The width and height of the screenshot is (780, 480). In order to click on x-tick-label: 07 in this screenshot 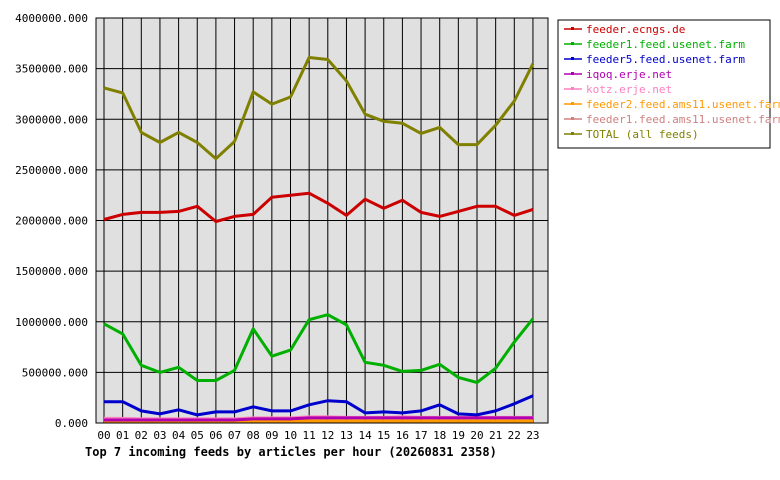, I will do `click(234, 435)`.